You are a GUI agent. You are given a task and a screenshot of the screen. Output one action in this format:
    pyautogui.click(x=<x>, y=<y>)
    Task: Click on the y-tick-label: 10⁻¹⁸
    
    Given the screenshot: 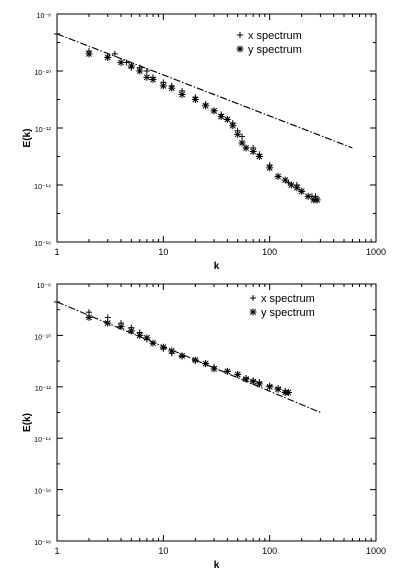 What is the action you would take?
    pyautogui.click(x=42, y=543)
    